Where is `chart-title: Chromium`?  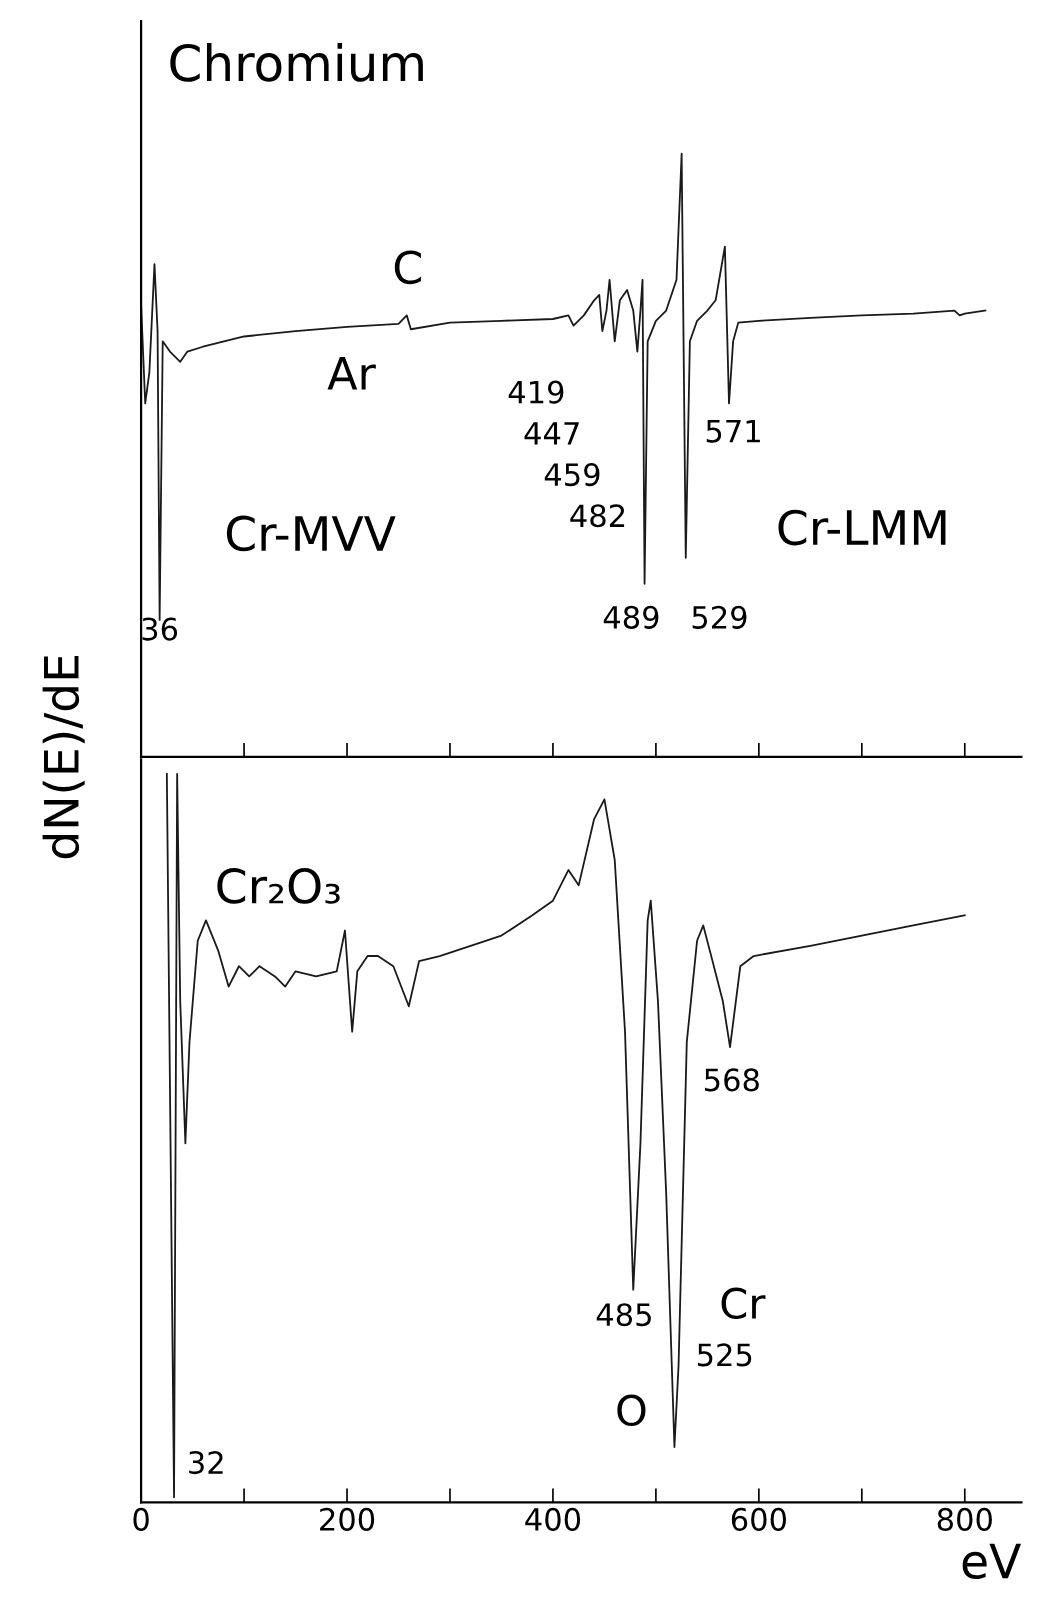
chart-title: Chromium is located at coordinates (296, 62).